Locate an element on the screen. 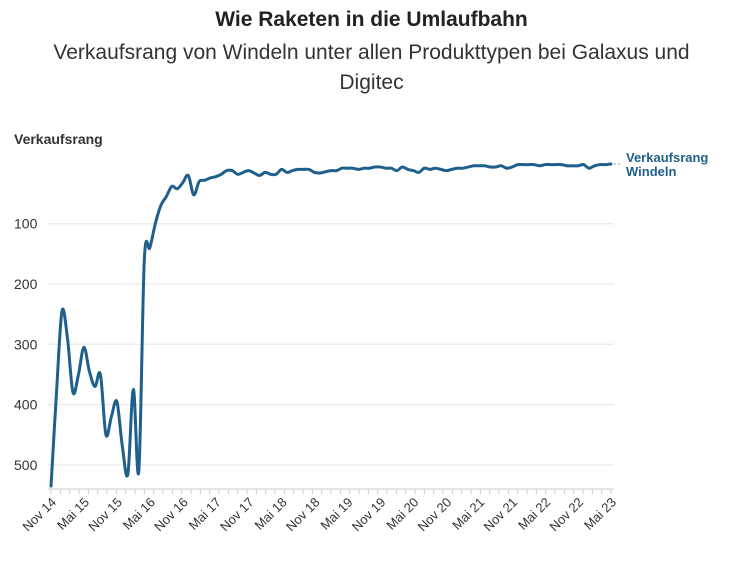  x-tick-label: Nov 20 is located at coordinates (435, 515).